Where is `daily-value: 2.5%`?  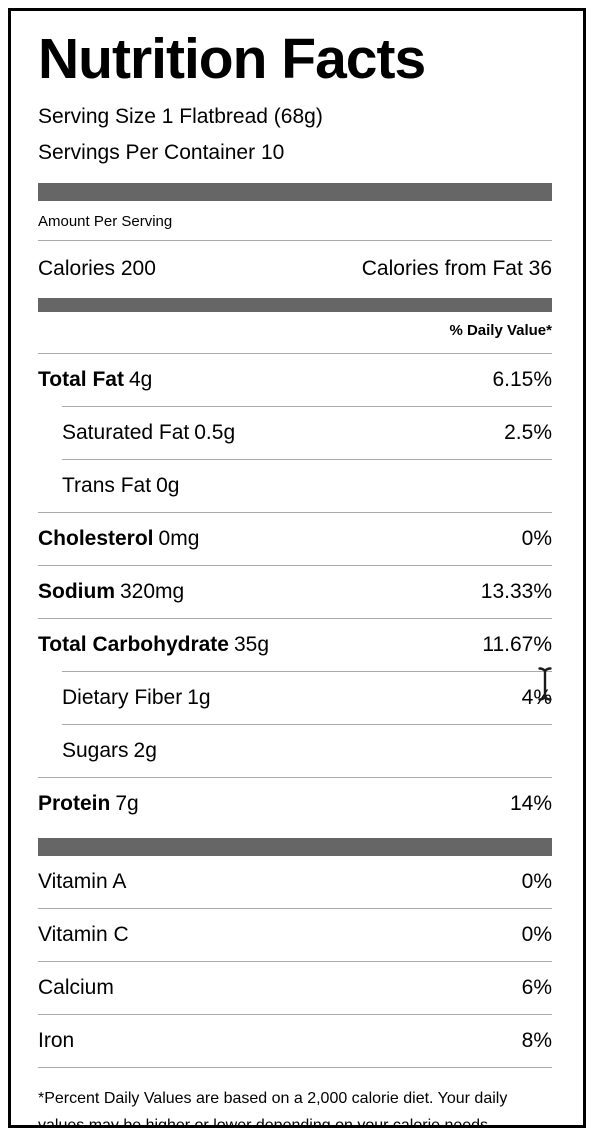 daily-value: 2.5% is located at coordinates (528, 432).